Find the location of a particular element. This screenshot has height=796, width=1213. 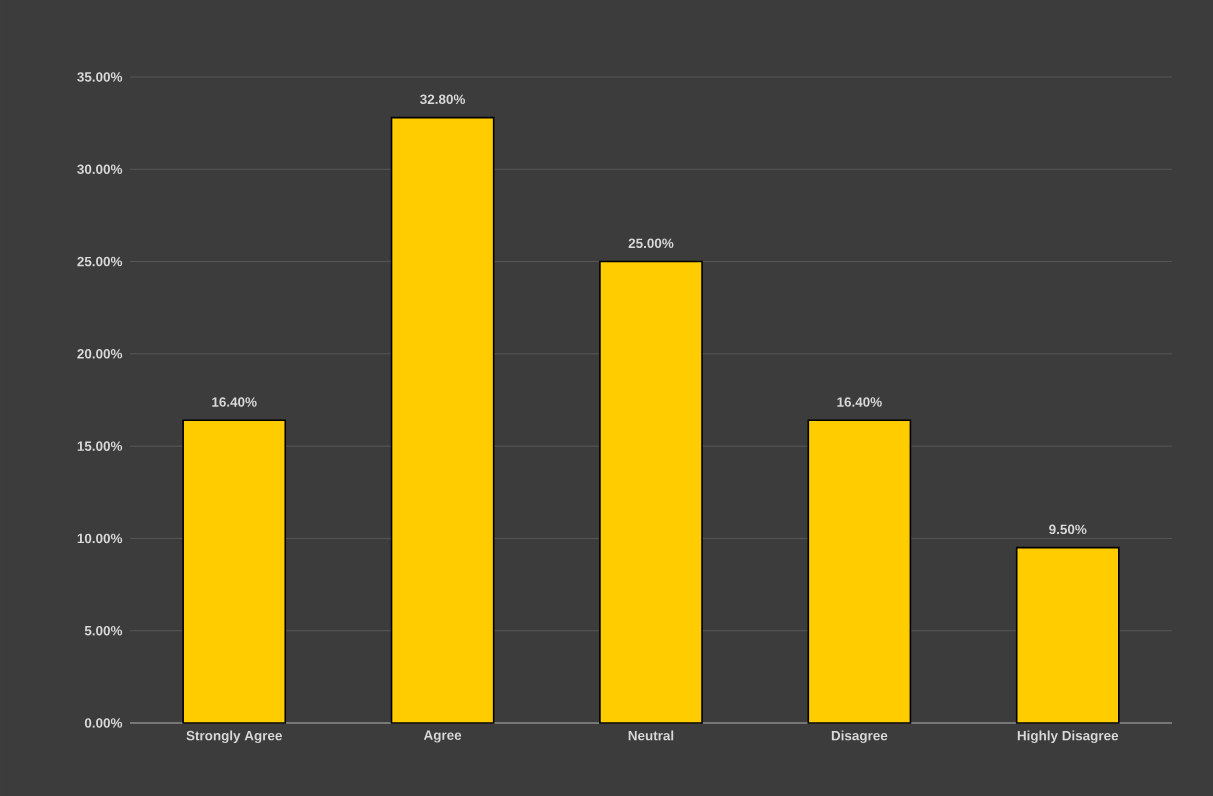

y-tick-label: 20.00% is located at coordinates (100, 354).